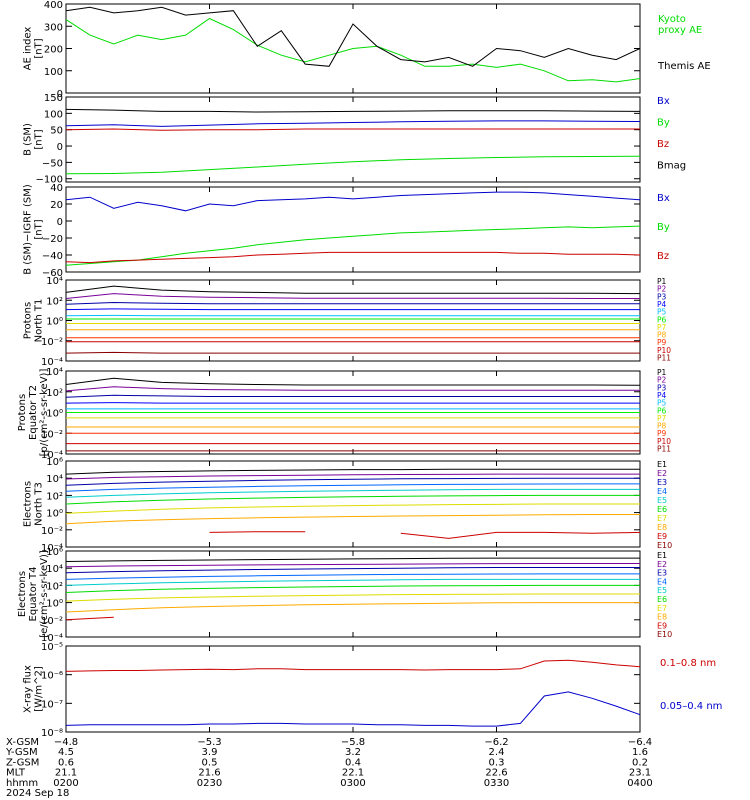  What do you see at coordinates (662, 625) in the screenshot?
I see `legend-label: E9` at bounding box center [662, 625].